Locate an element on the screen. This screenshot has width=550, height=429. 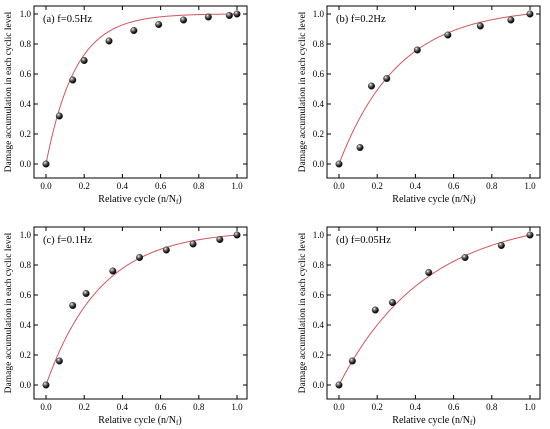
panel-title: (a) f=0.5Hz is located at coordinates (67, 19).